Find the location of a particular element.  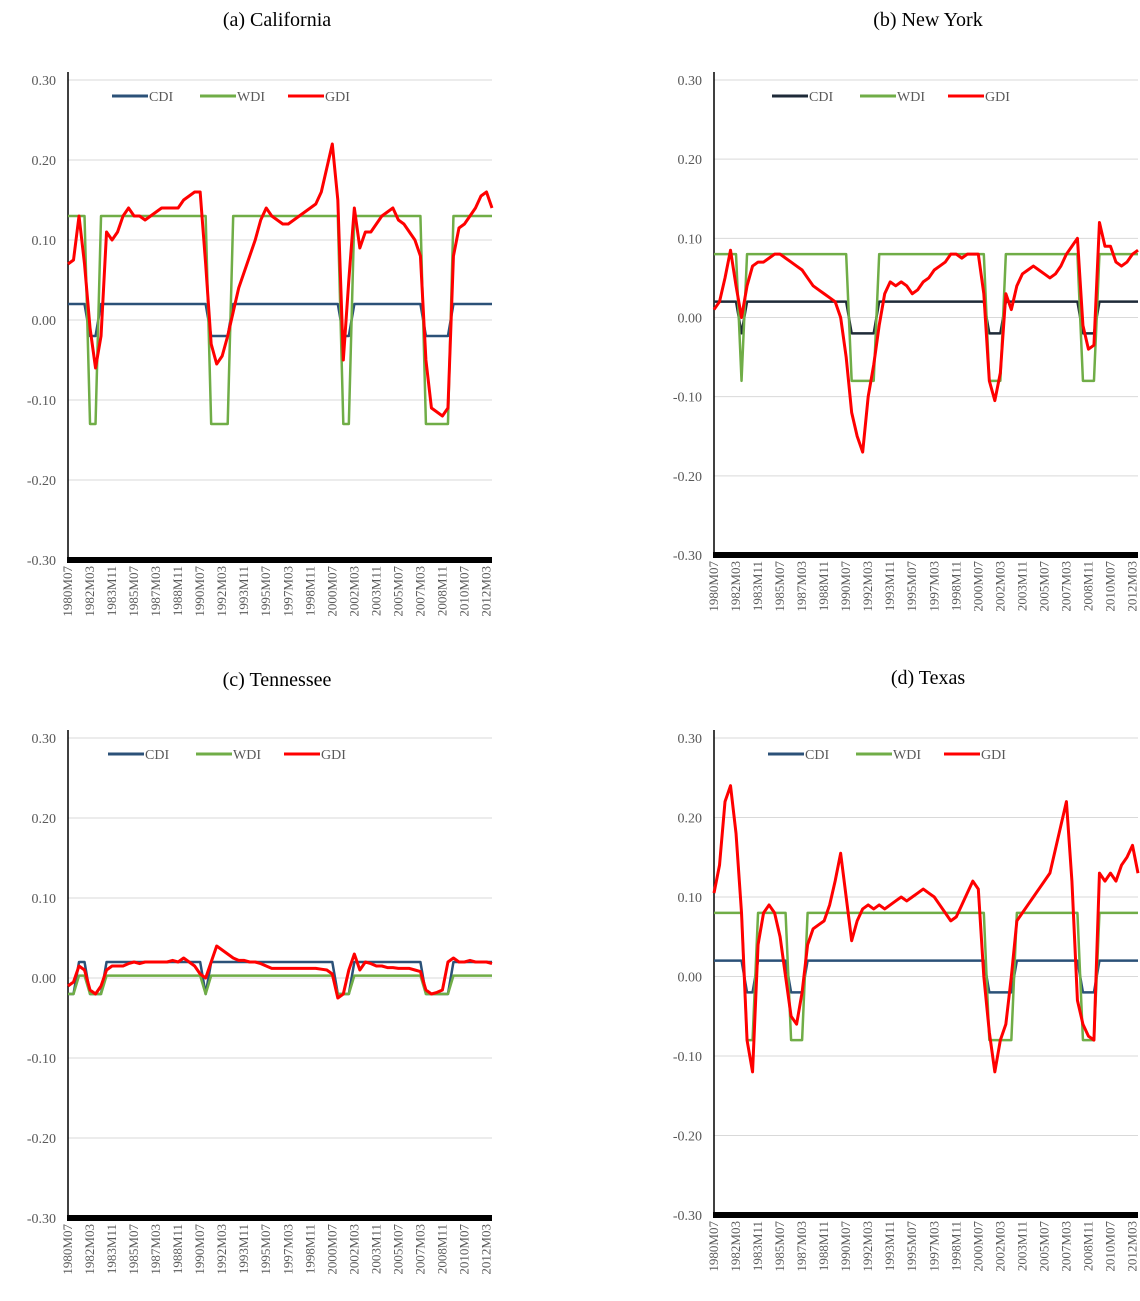

chart-title: (b) New York is located at coordinates (927, 20).